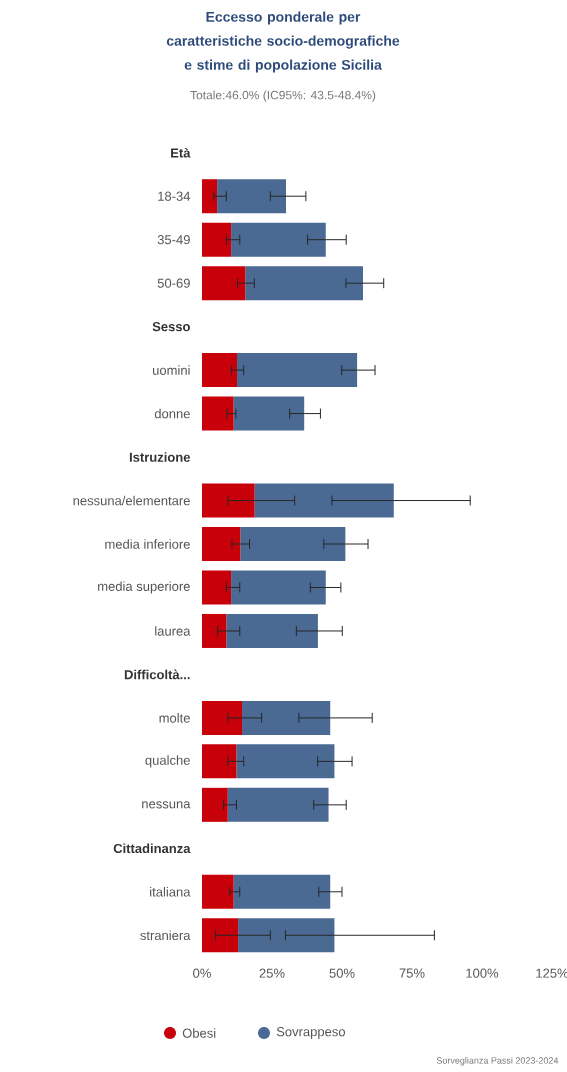 This screenshot has width=567, height=1072. I want to click on x-tick-label: 100%, so click(482, 973).